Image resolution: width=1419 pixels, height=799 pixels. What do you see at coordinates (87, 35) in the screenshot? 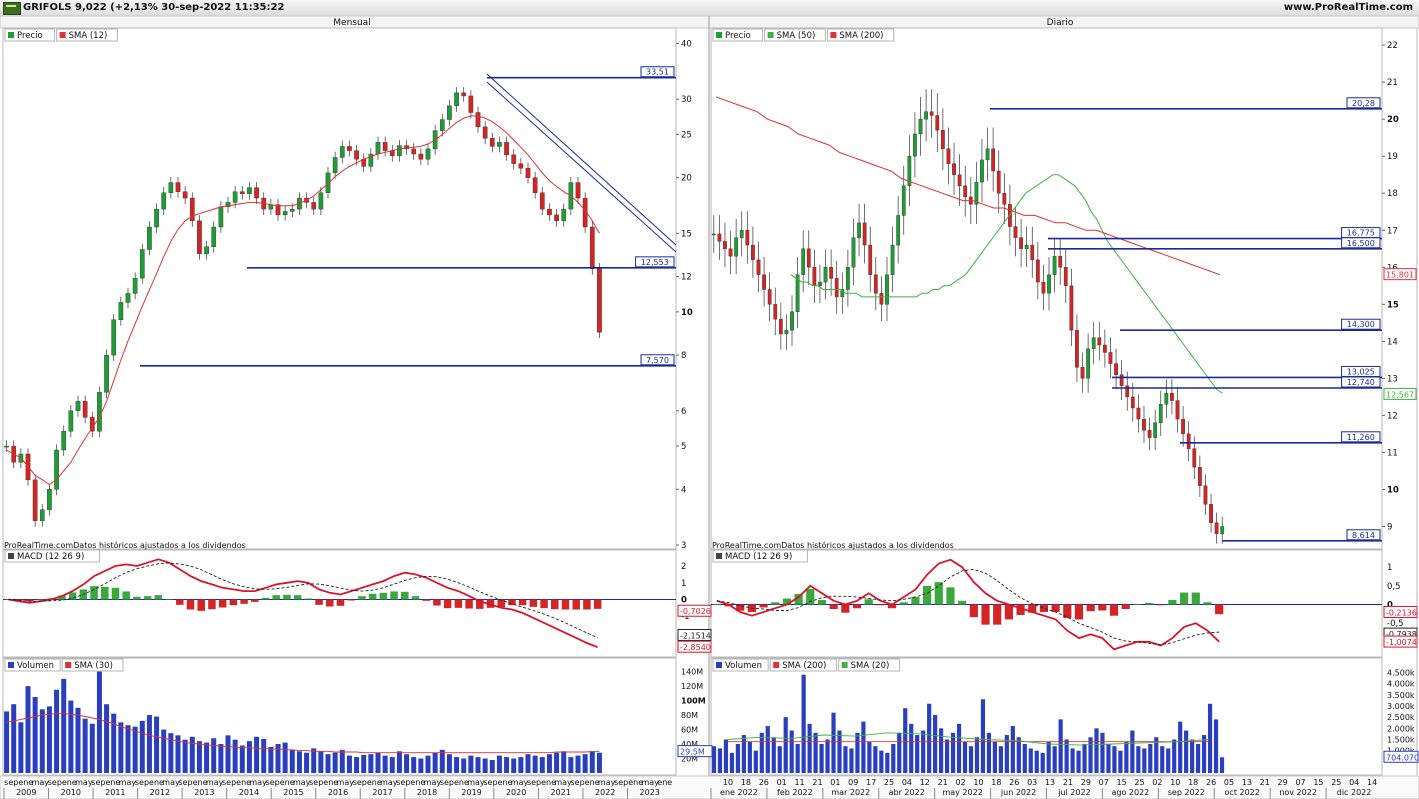
I see `monthly-legend-sma12` at bounding box center [87, 35].